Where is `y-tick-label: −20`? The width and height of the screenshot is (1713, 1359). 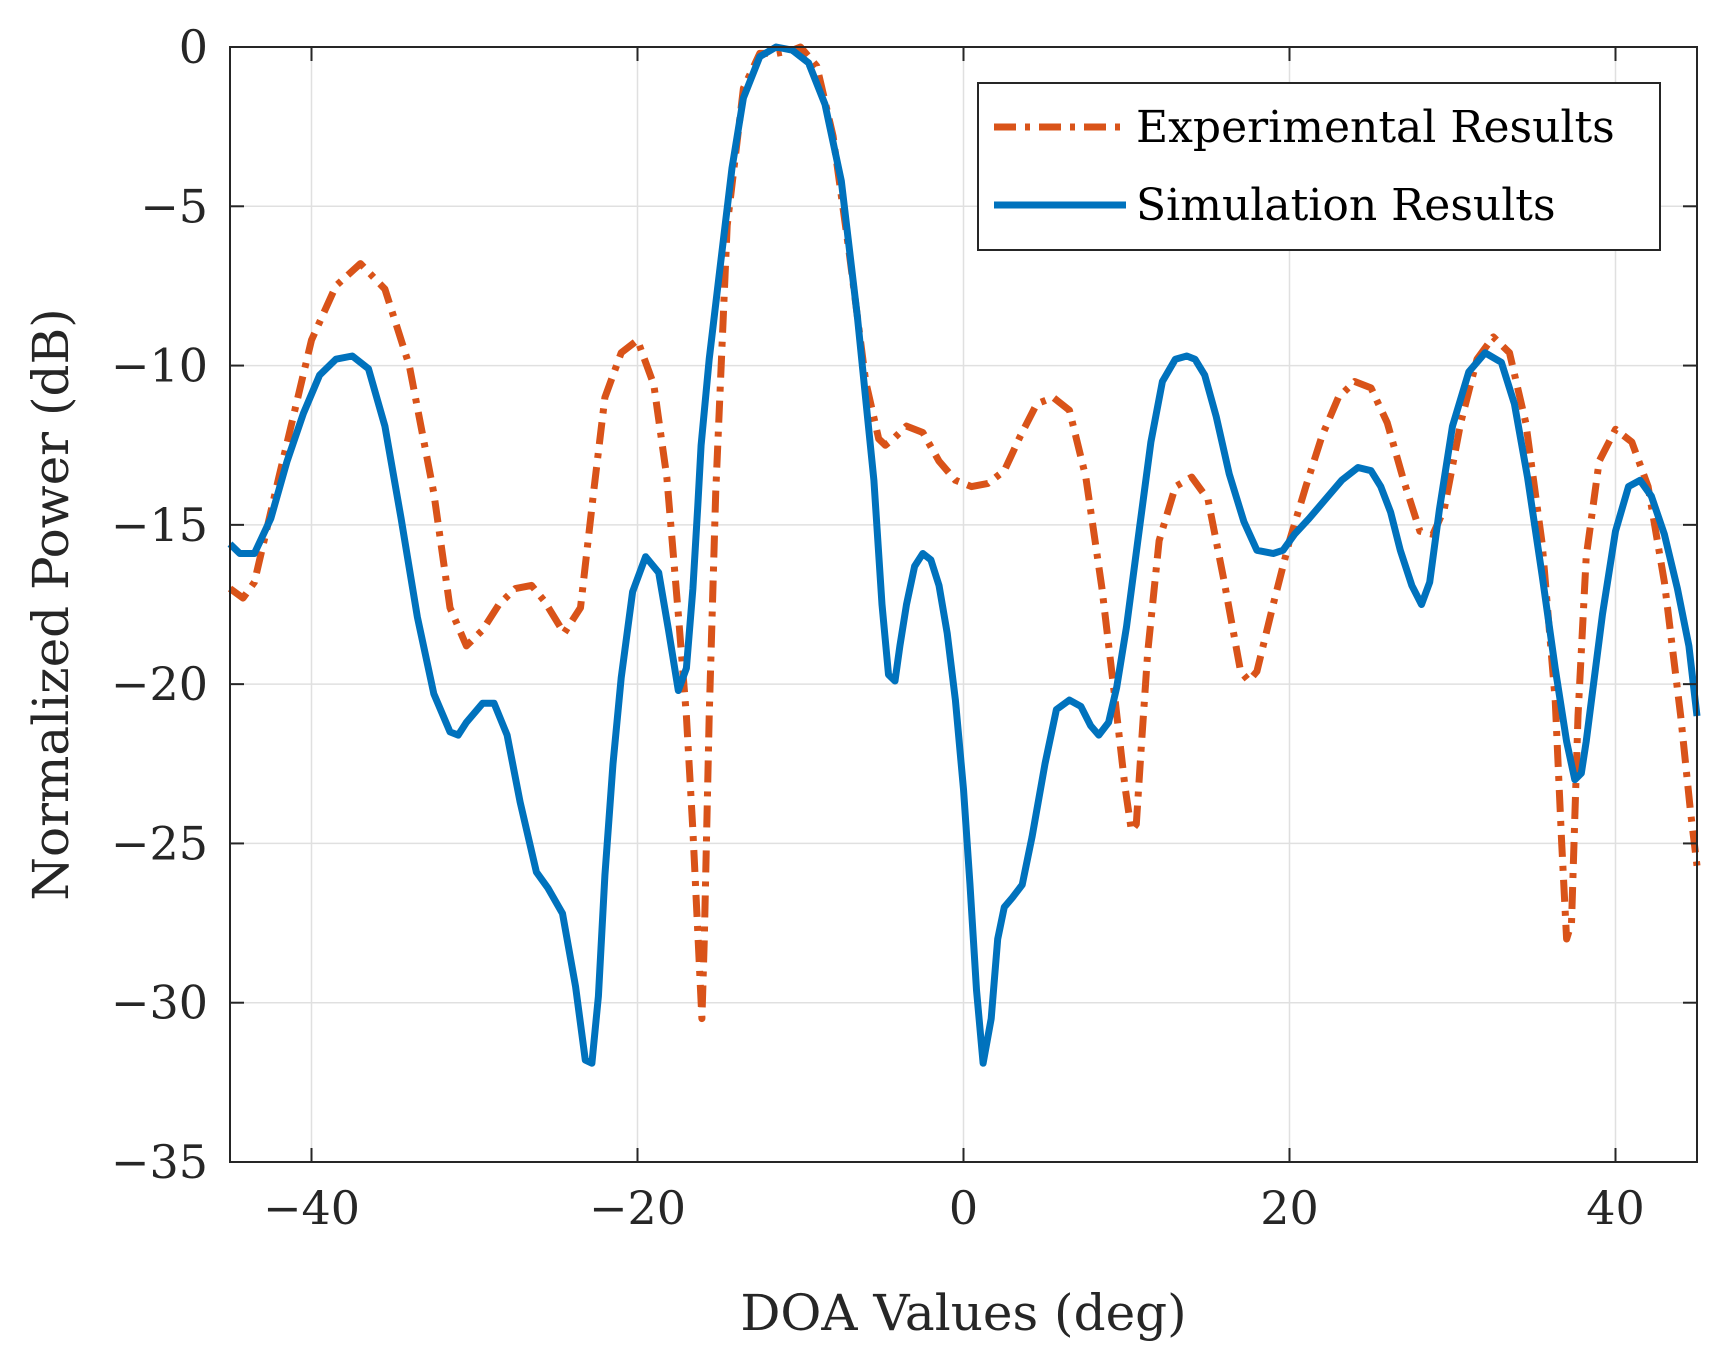
y-tick-label: −20 is located at coordinates (159, 684).